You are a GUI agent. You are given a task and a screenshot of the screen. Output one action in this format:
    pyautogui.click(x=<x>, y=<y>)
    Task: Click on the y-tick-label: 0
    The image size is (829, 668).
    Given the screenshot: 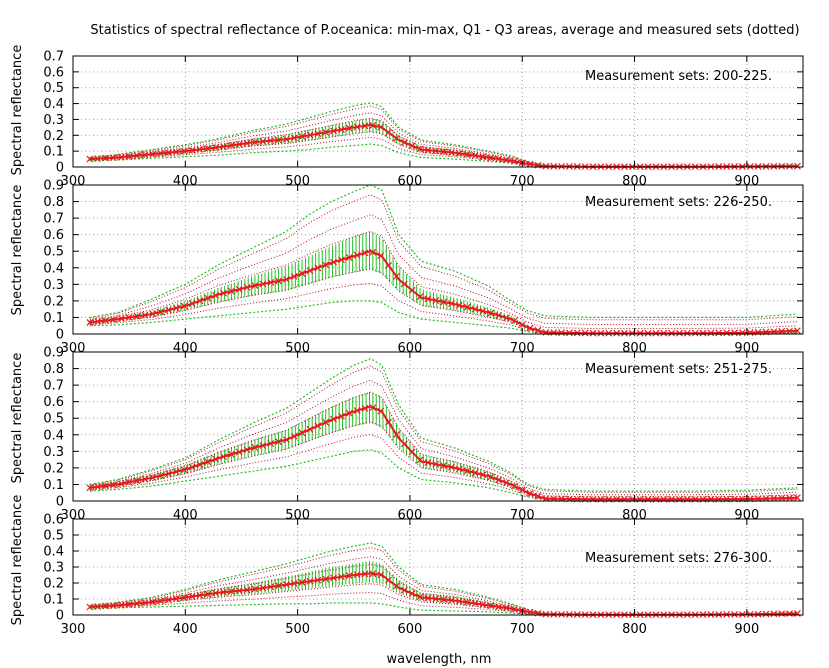 What is the action you would take?
    pyautogui.click(x=60, y=616)
    